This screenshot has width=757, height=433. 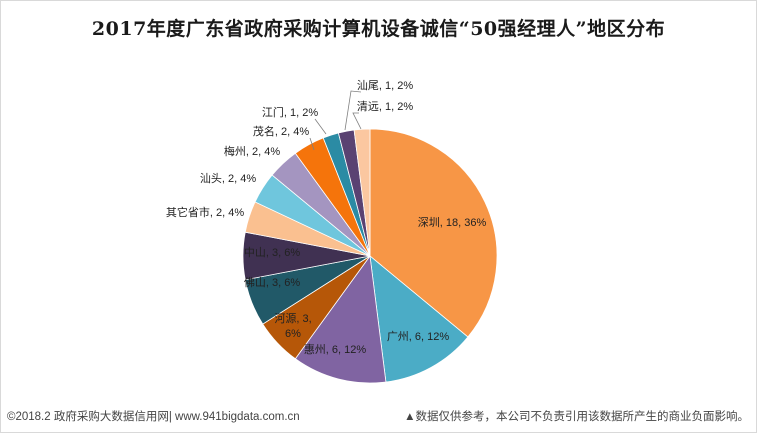 I want to click on data-label-10: 茂名, 2, 4%, so click(x=281, y=131).